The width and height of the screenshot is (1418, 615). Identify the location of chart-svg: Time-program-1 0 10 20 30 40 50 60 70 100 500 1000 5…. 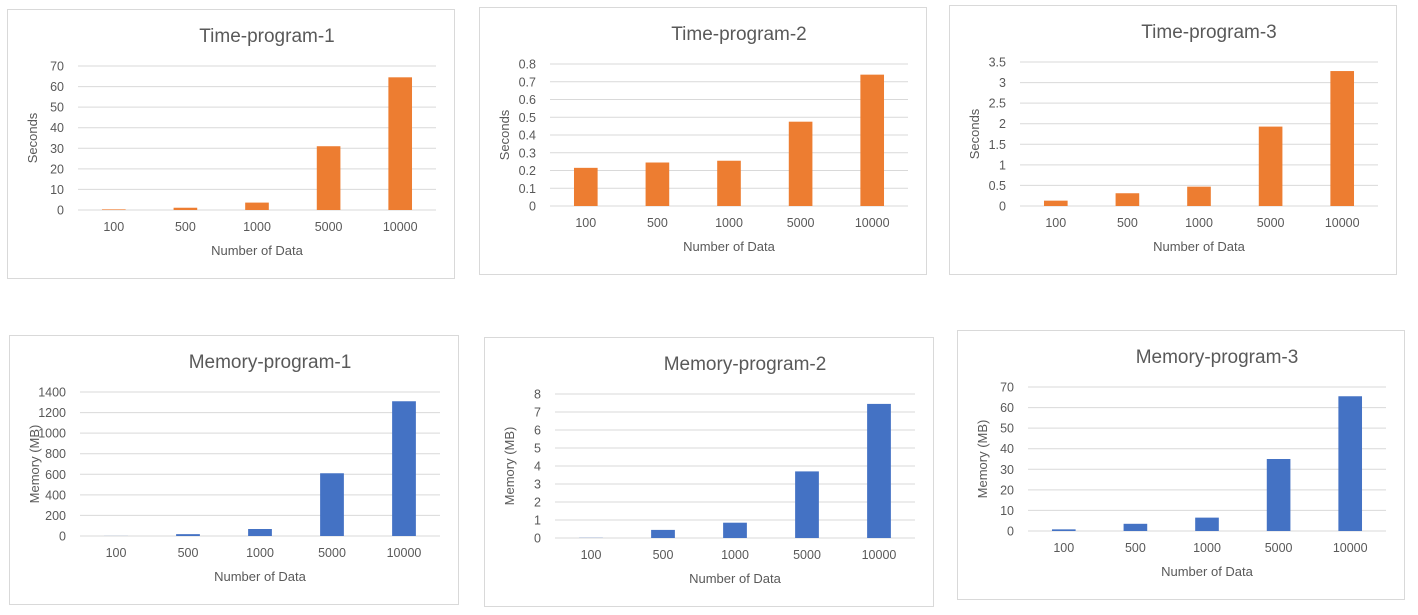
(230, 142).